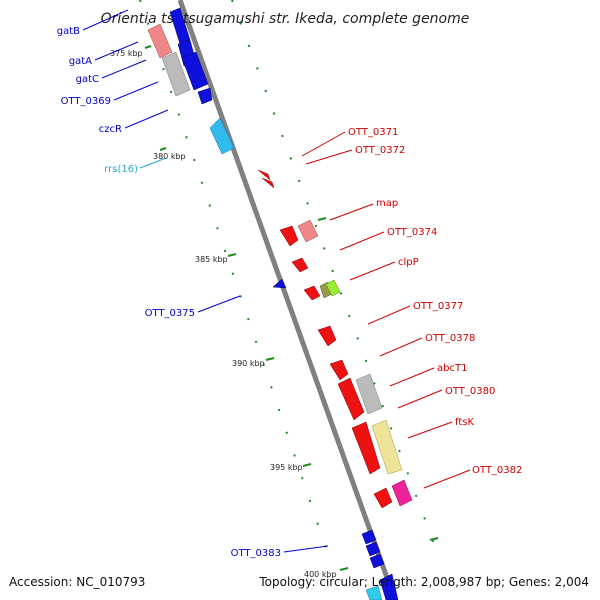  What do you see at coordinates (452, 368) in the screenshot?
I see `gene-label-abcT1: abcT1` at bounding box center [452, 368].